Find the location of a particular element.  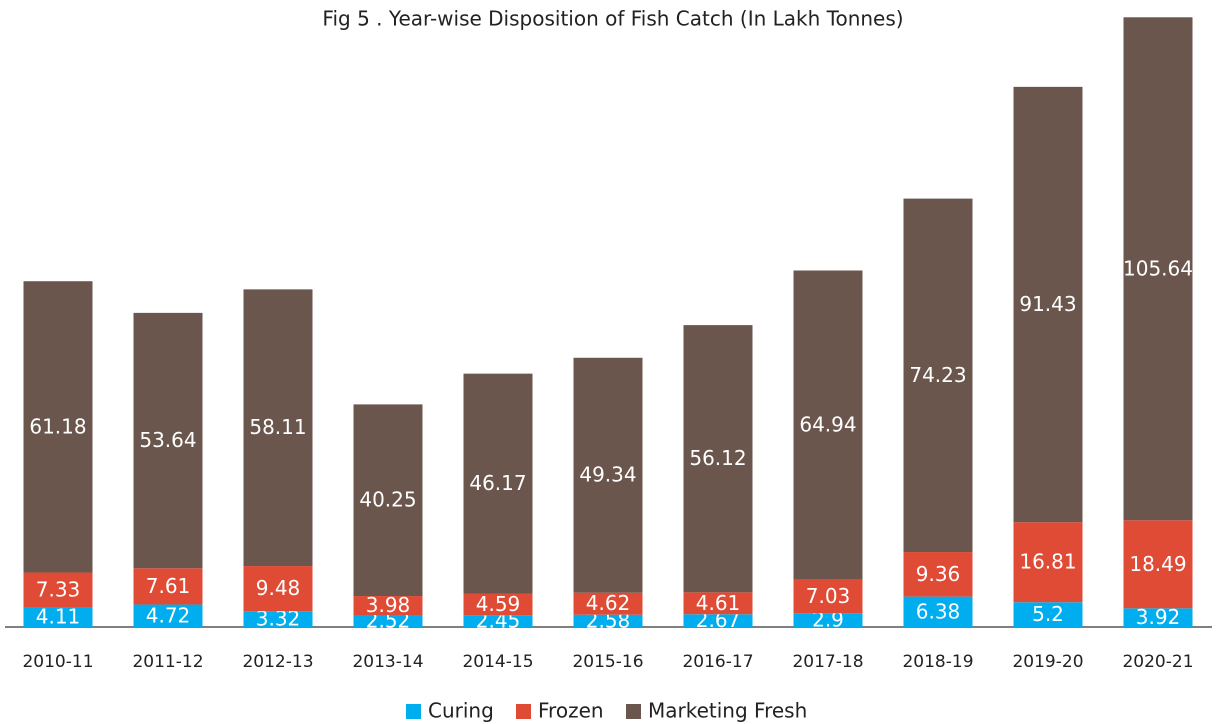

data-label: 64.94 is located at coordinates (827, 425).